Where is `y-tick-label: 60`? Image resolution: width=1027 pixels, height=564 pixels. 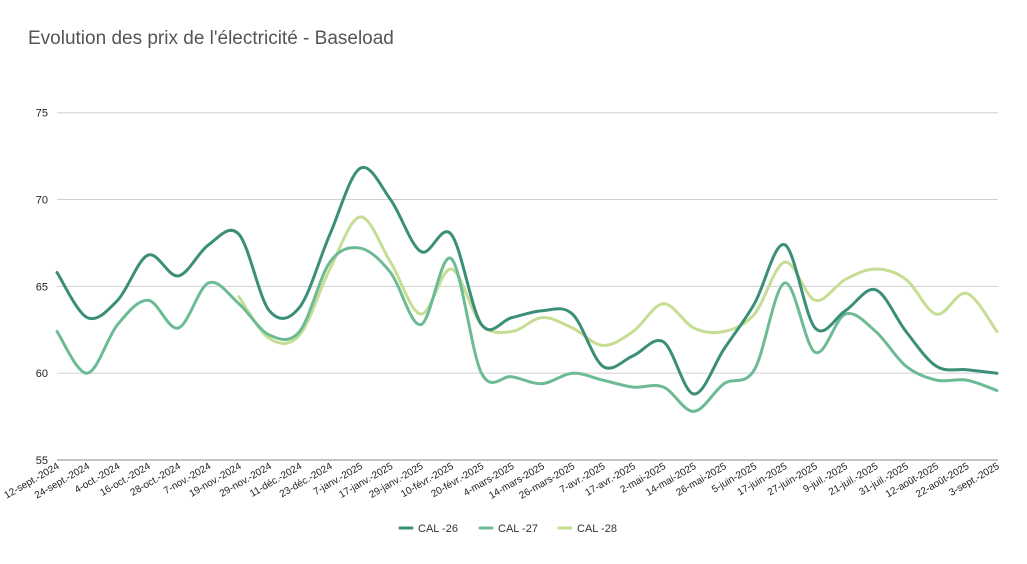
y-tick-label: 60 is located at coordinates (42, 374).